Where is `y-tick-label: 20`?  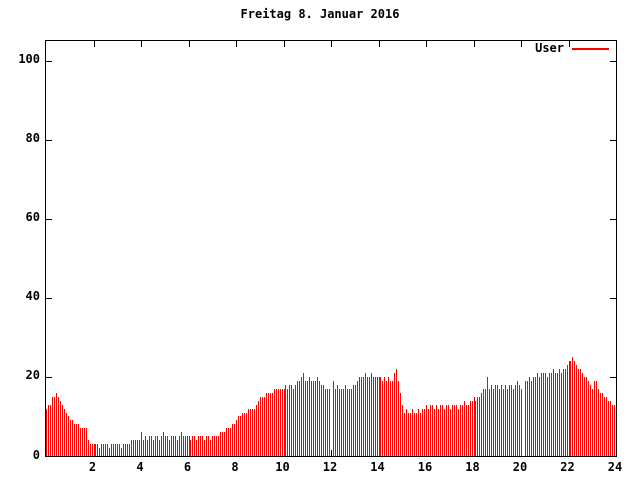
y-tick-label: 20 is located at coordinates (32, 375).